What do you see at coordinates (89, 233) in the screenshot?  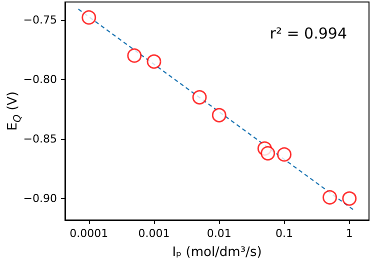 I see `x-tick-label: 0.0001` at bounding box center [89, 233].